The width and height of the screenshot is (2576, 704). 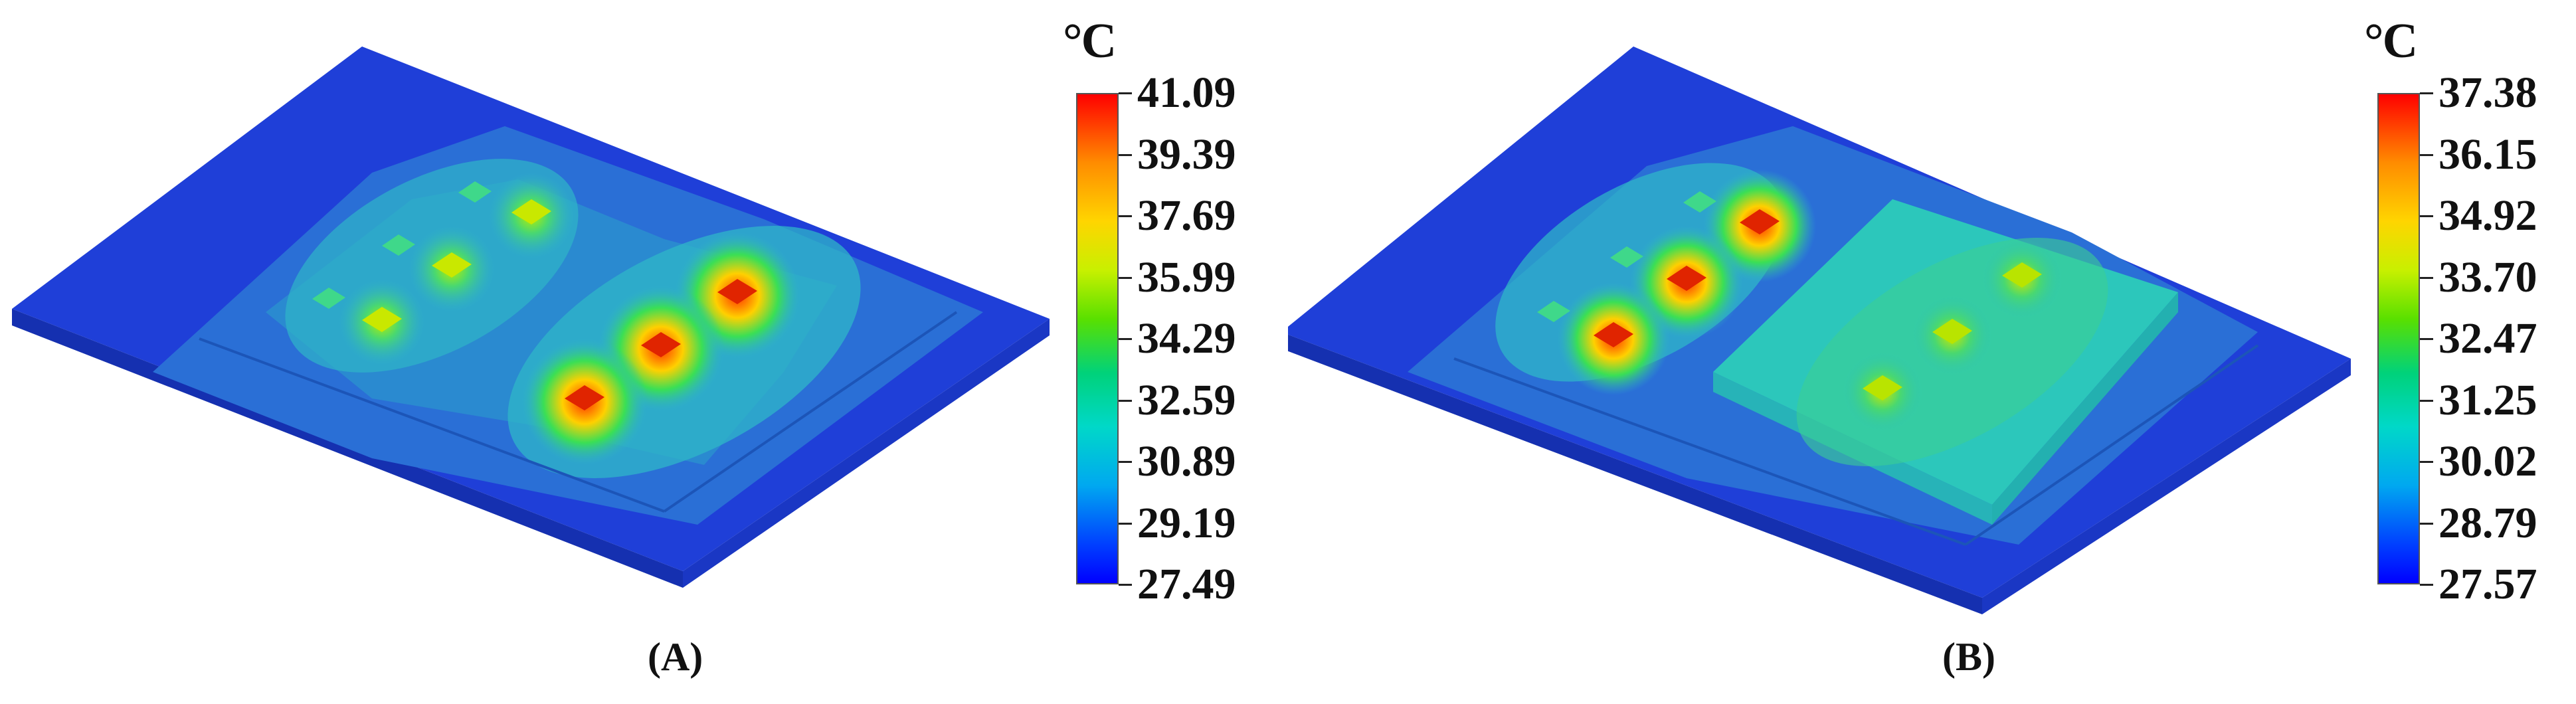 What do you see at coordinates (2391, 41) in the screenshot?
I see `unit-label-b: °C` at bounding box center [2391, 41].